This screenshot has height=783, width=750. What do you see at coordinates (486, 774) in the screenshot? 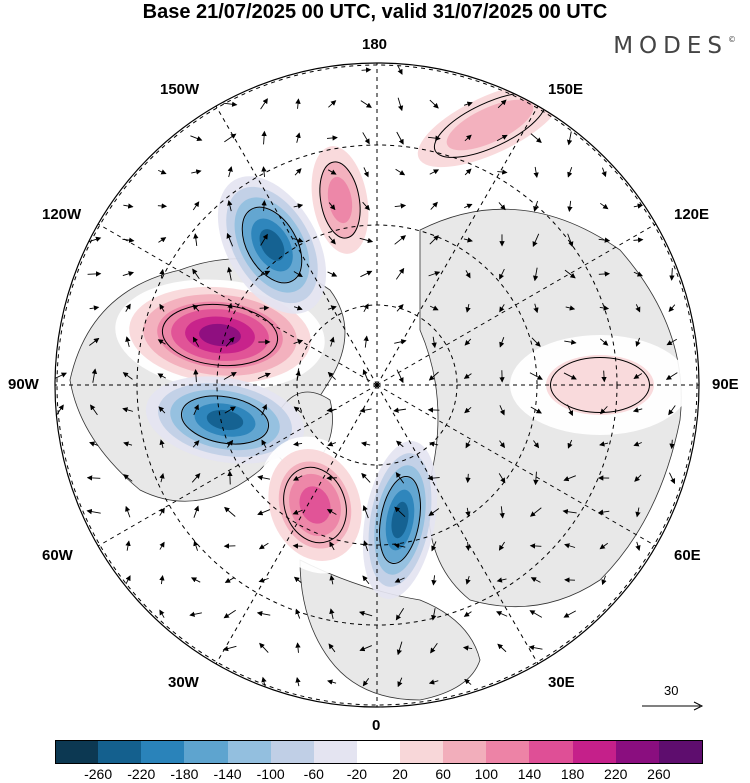
I see `colorbar-tick-label: 100` at bounding box center [486, 774].